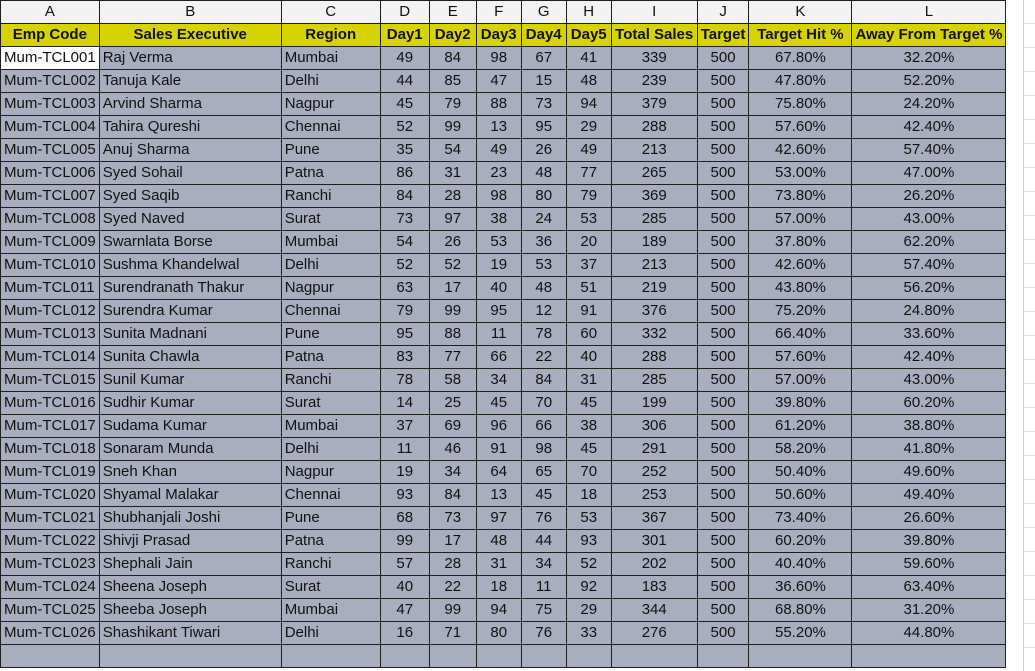 The image size is (1035, 671). Describe the element at coordinates (929, 587) in the screenshot. I see `cell-l: 63.40%` at that location.